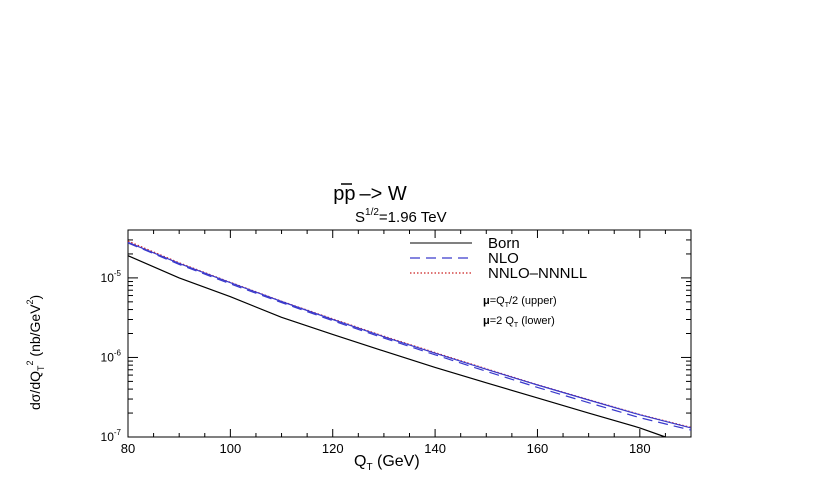  I want to click on legend: Born NLO NNLO–NNNLL, so click(498, 258).